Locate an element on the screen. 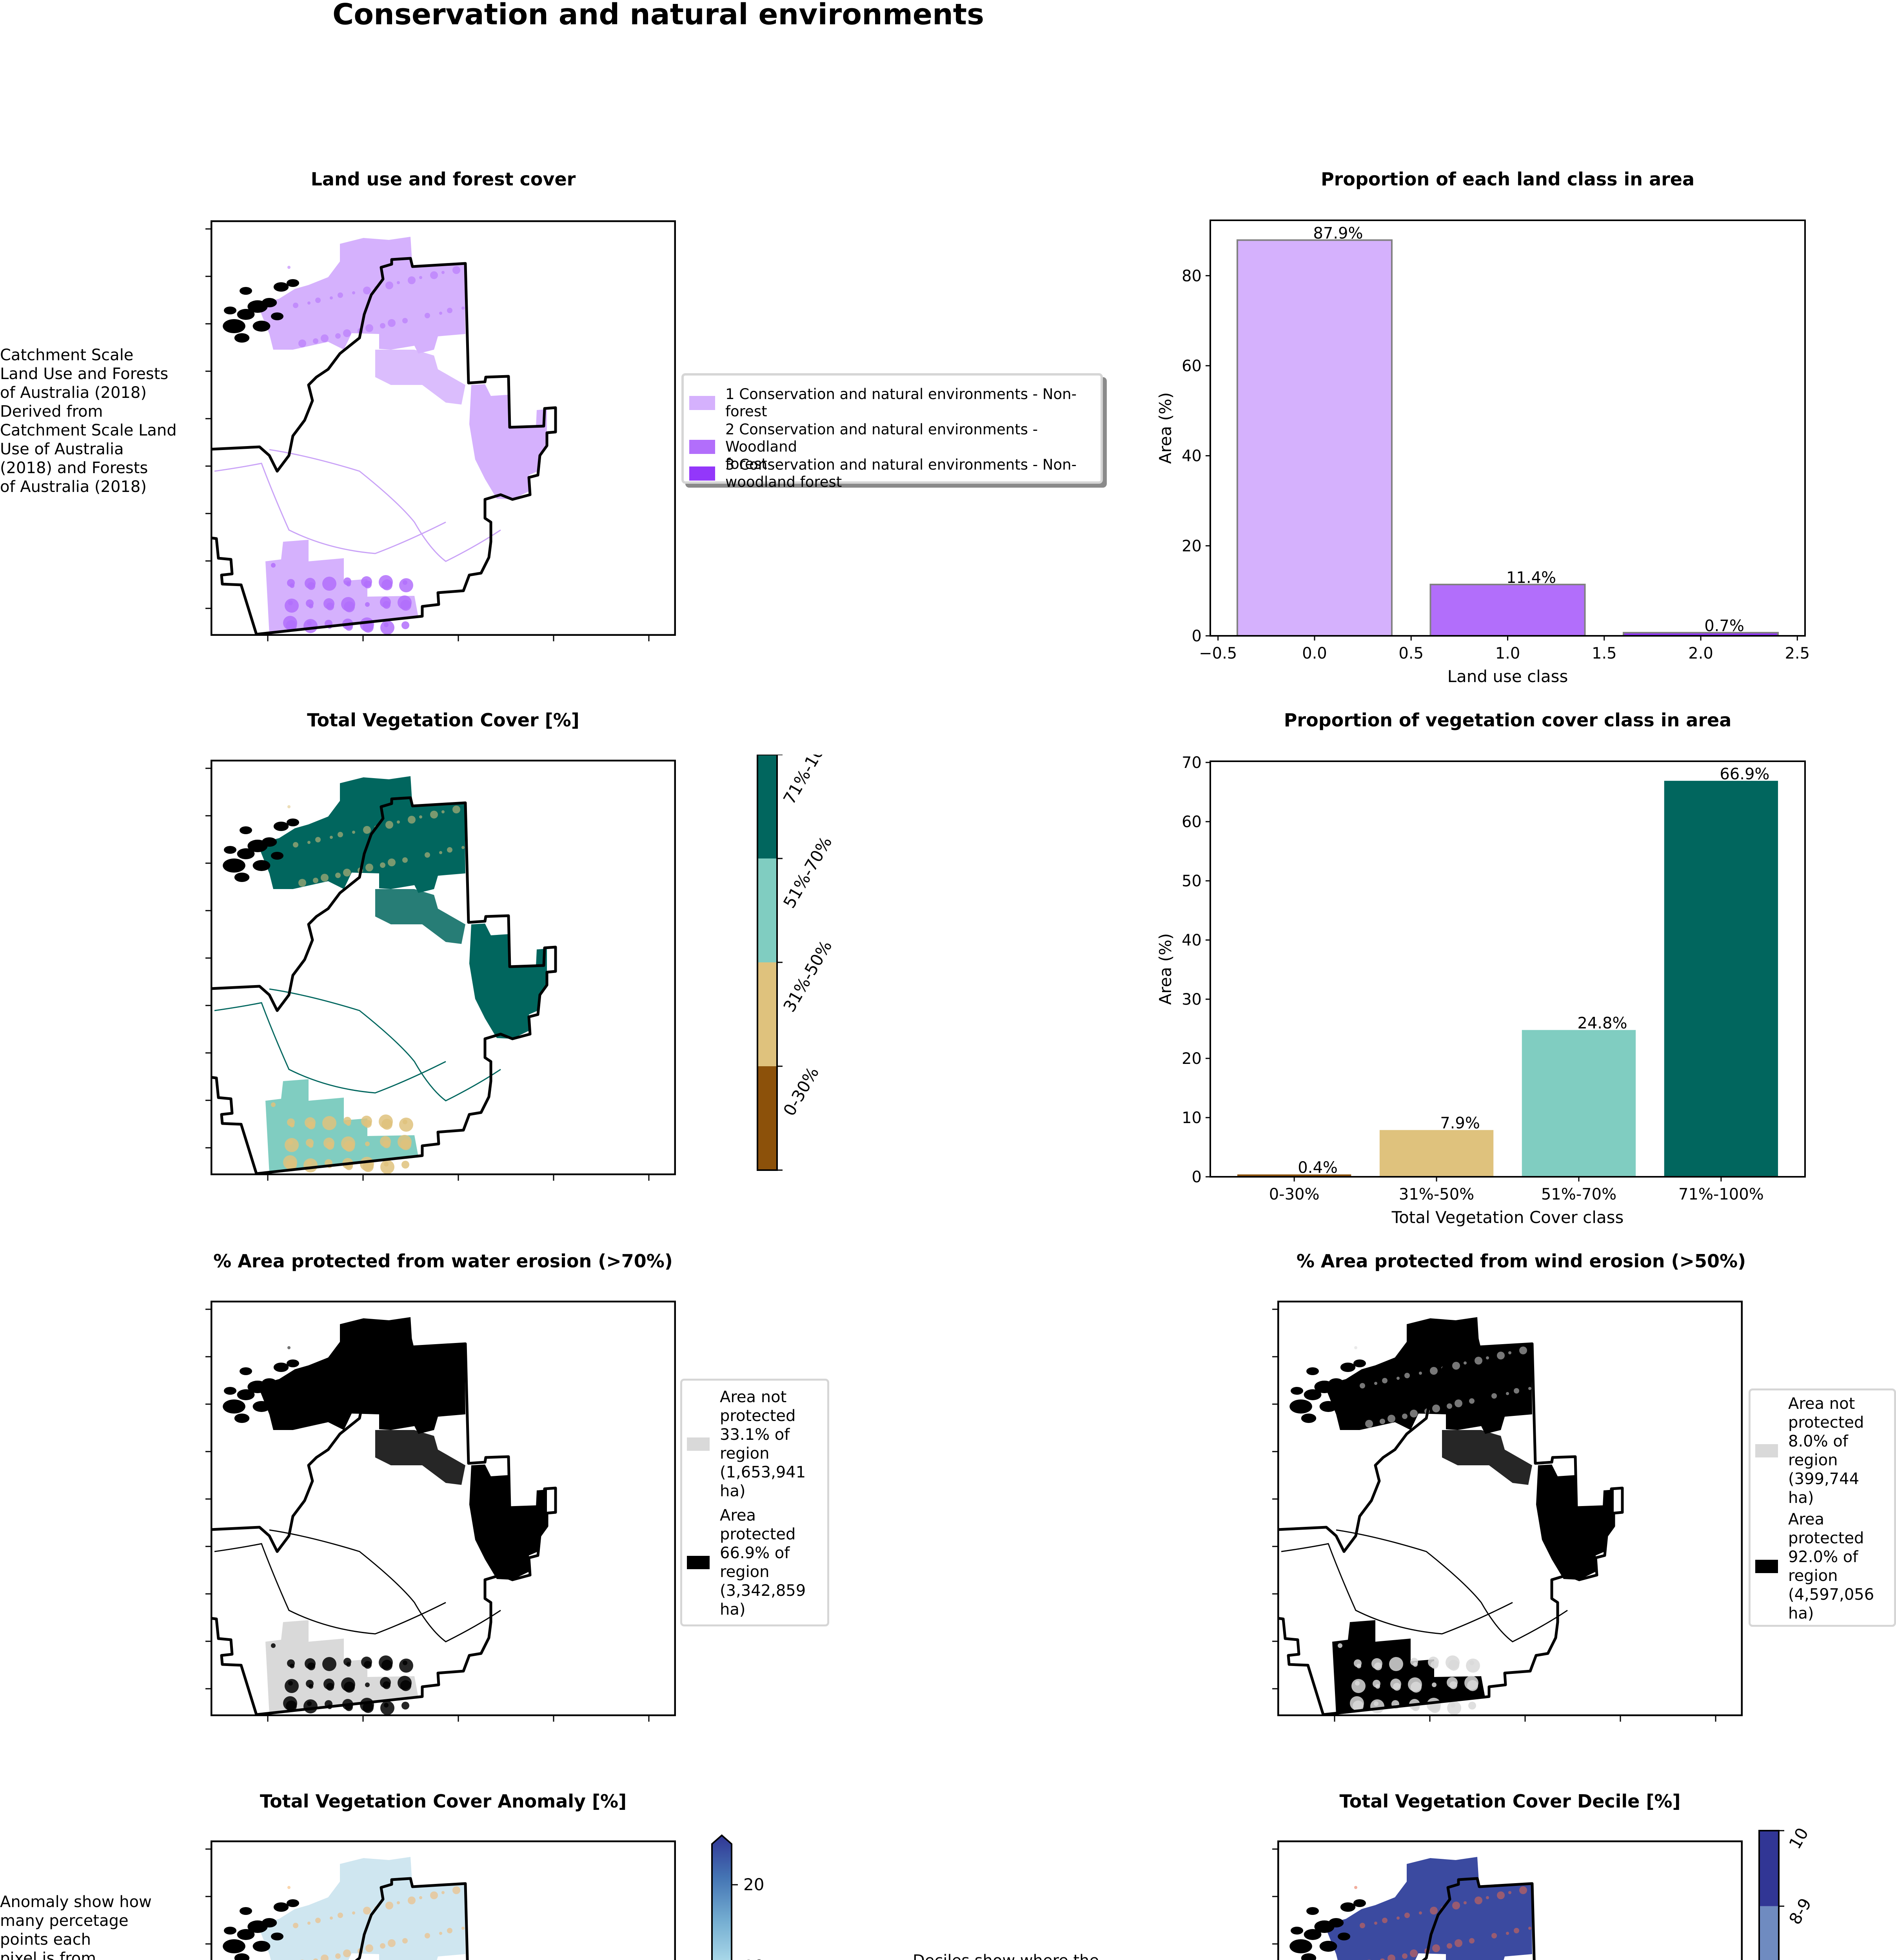 This screenshot has height=1960, width=1896. x-tick-label: −0.5 is located at coordinates (1218, 653).